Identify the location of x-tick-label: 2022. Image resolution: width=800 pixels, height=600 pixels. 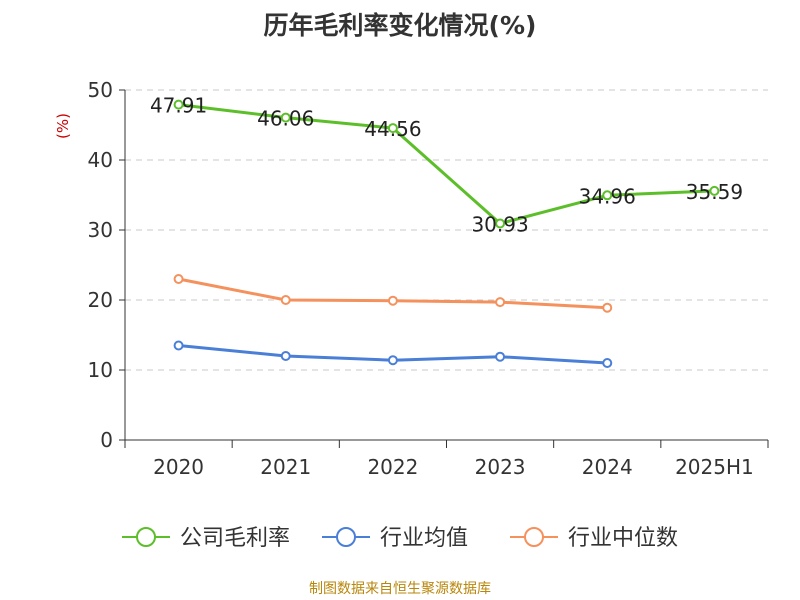
(392, 467).